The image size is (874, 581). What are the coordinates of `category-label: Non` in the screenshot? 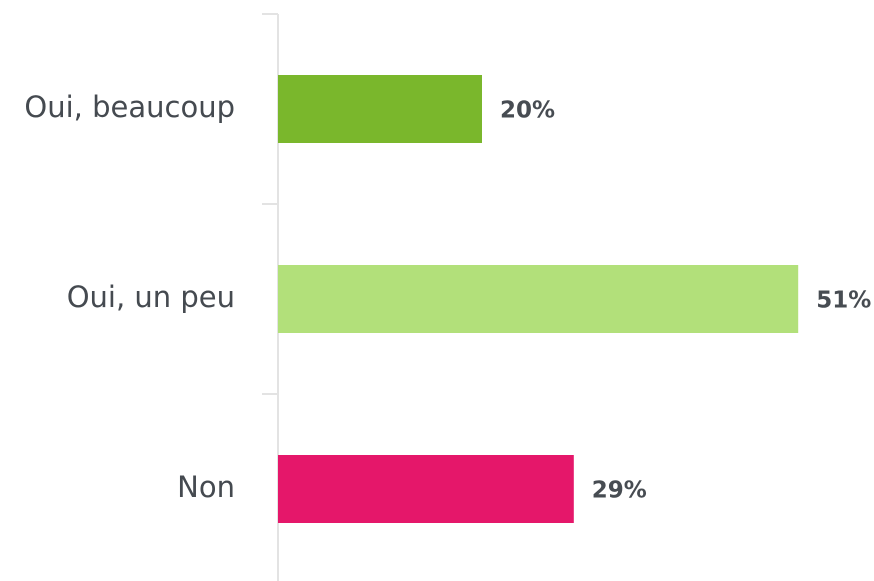 It's located at (206, 487).